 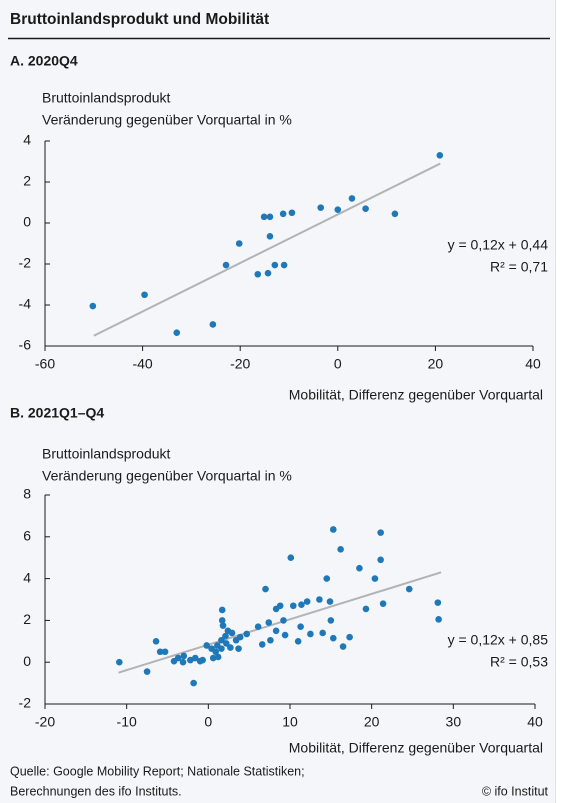 I want to click on x-tick-label: -20, so click(x=240, y=364).